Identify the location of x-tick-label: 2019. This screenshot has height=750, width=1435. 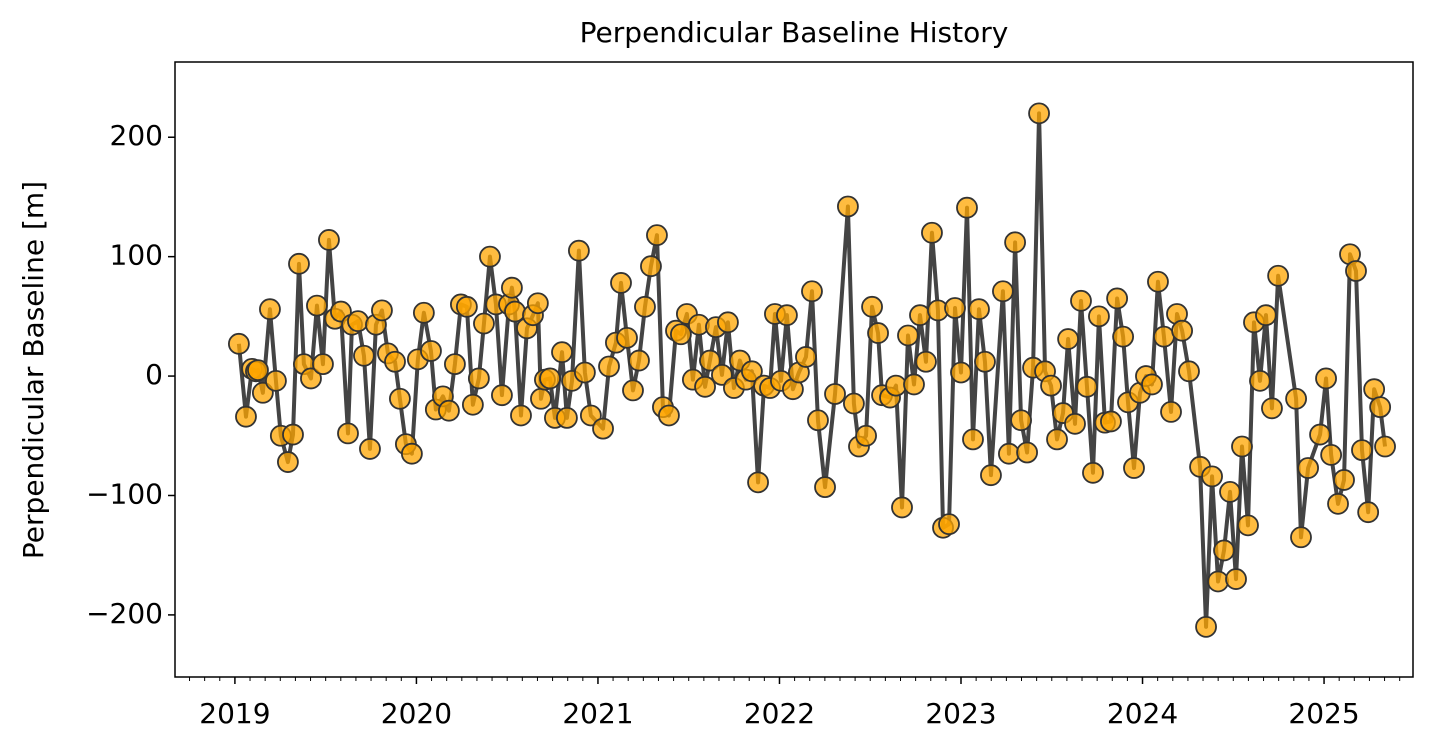
(234, 713).